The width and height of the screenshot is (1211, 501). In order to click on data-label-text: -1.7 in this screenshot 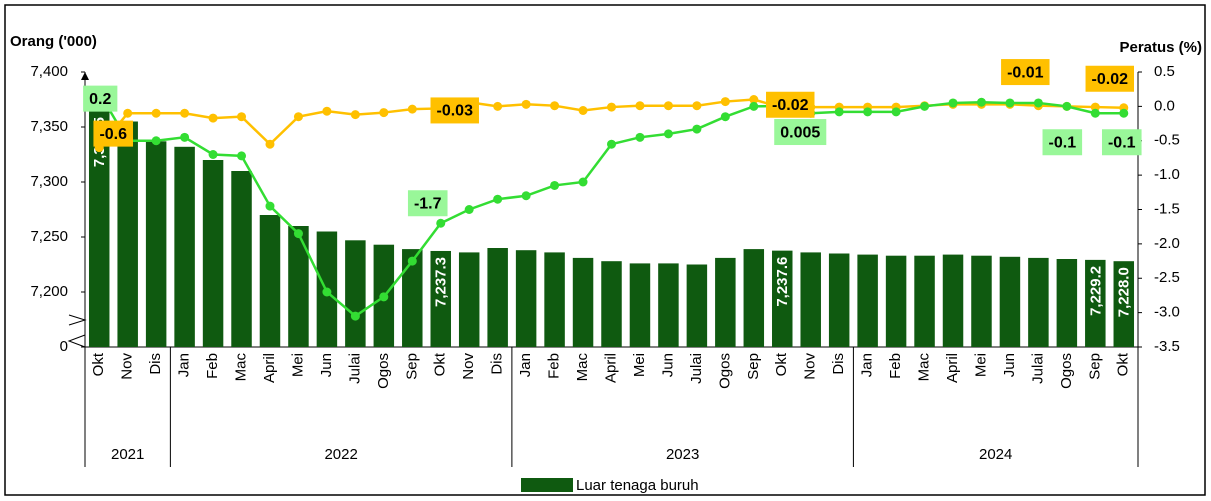, I will do `click(428, 203)`.